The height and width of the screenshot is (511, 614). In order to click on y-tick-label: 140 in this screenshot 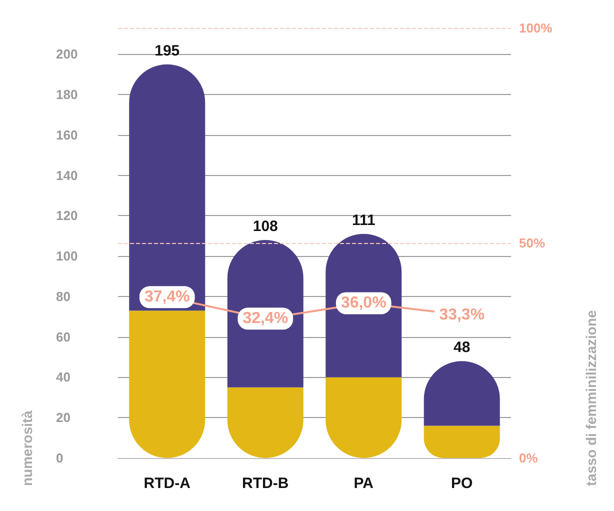, I will do `click(67, 175)`.